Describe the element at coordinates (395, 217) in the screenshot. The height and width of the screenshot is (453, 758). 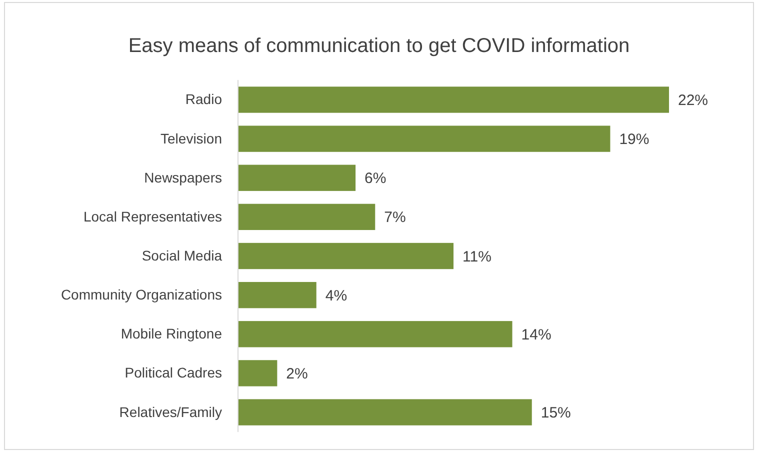
I see `data-label: 7%` at that location.